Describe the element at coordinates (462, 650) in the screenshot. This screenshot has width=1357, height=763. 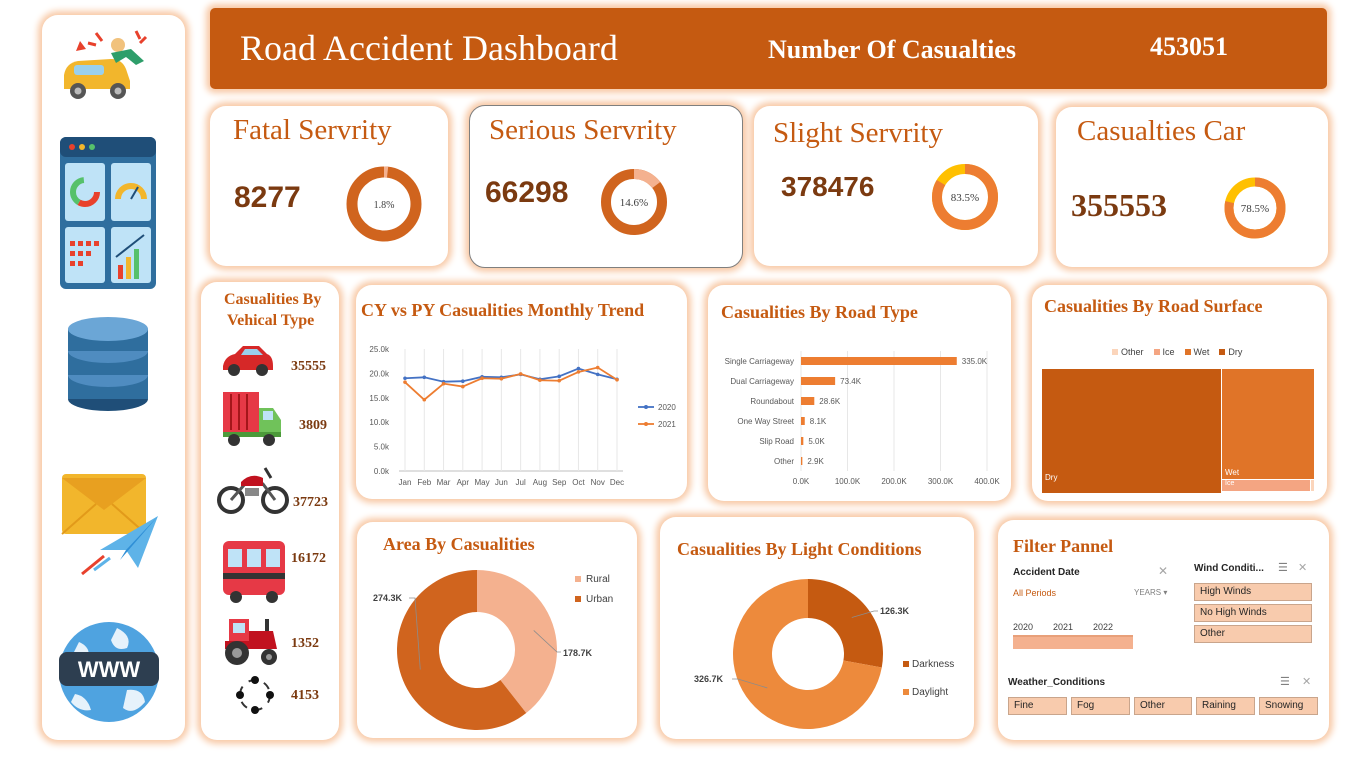
I see `area-slice-urban` at that location.